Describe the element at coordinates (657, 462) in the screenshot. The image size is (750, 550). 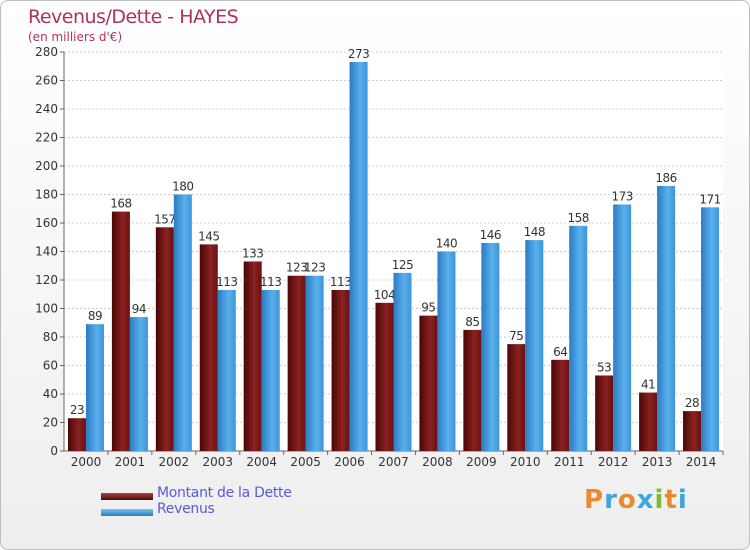
I see `x-tick-label: 2013` at that location.